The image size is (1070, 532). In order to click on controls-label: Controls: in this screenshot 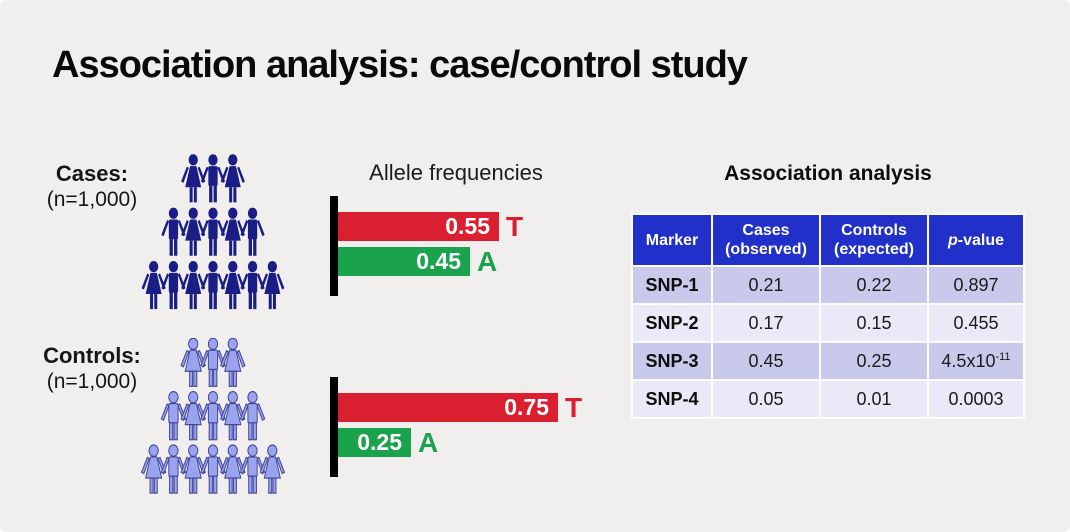, I will do `click(92, 355)`.